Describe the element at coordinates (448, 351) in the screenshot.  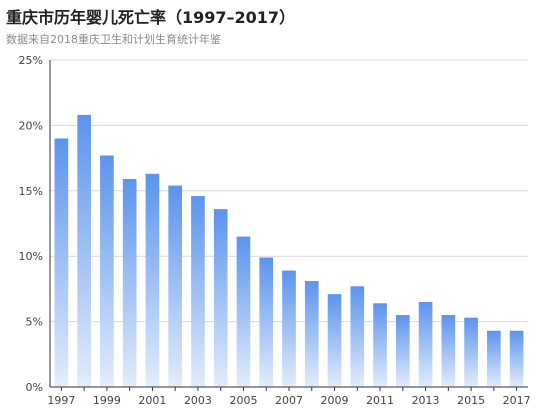
I see `bar-2014` at that location.